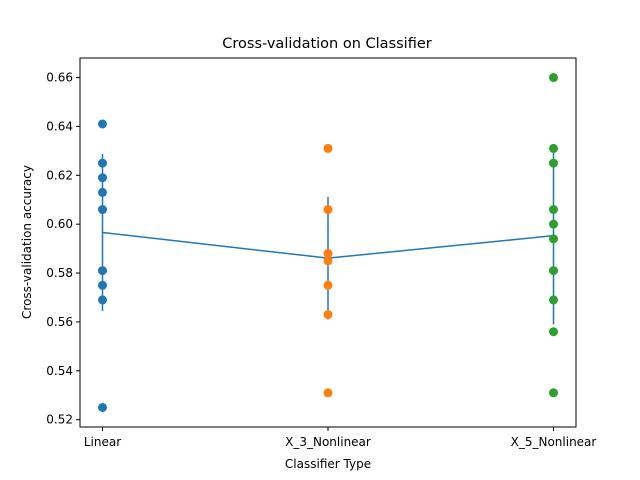  I want to click on y-tick-label: 0.60, so click(59, 224).